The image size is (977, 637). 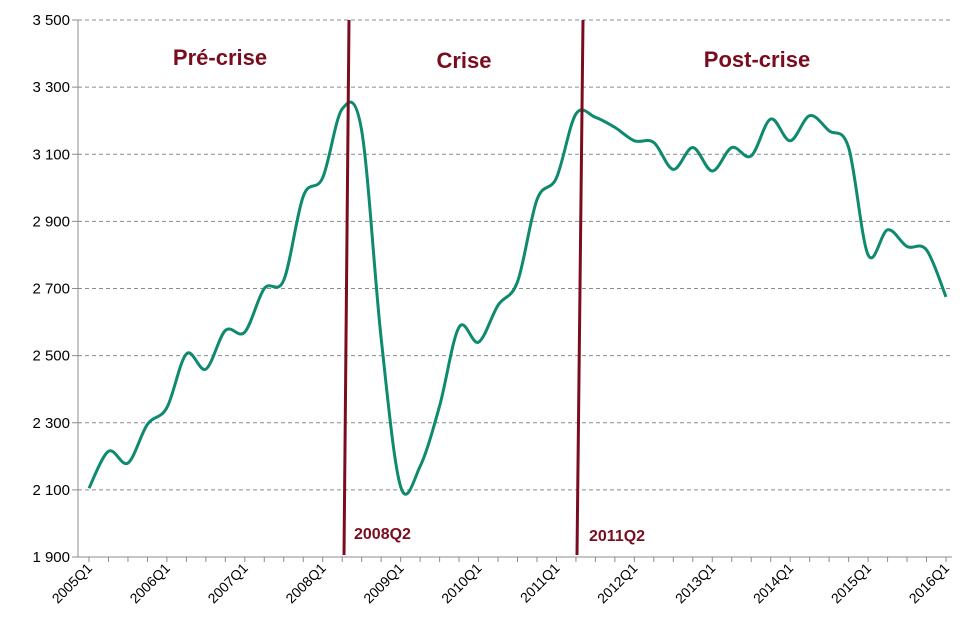 I want to click on marker-label-2011q2: 2011Q2, so click(x=617, y=536).